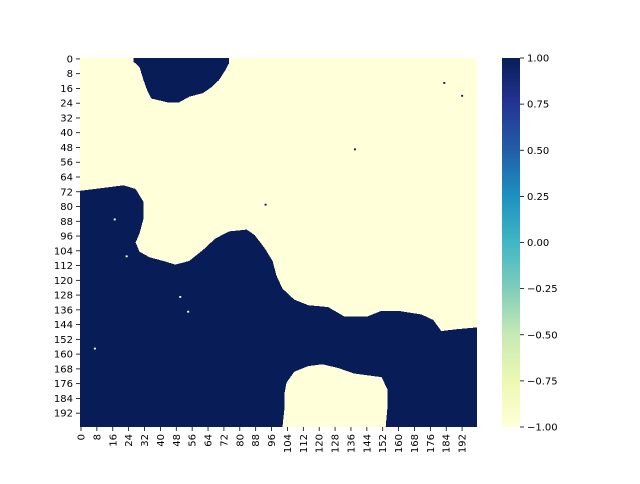  What do you see at coordinates (224, 440) in the screenshot?
I see `x-tick-label: 72` at bounding box center [224, 440].